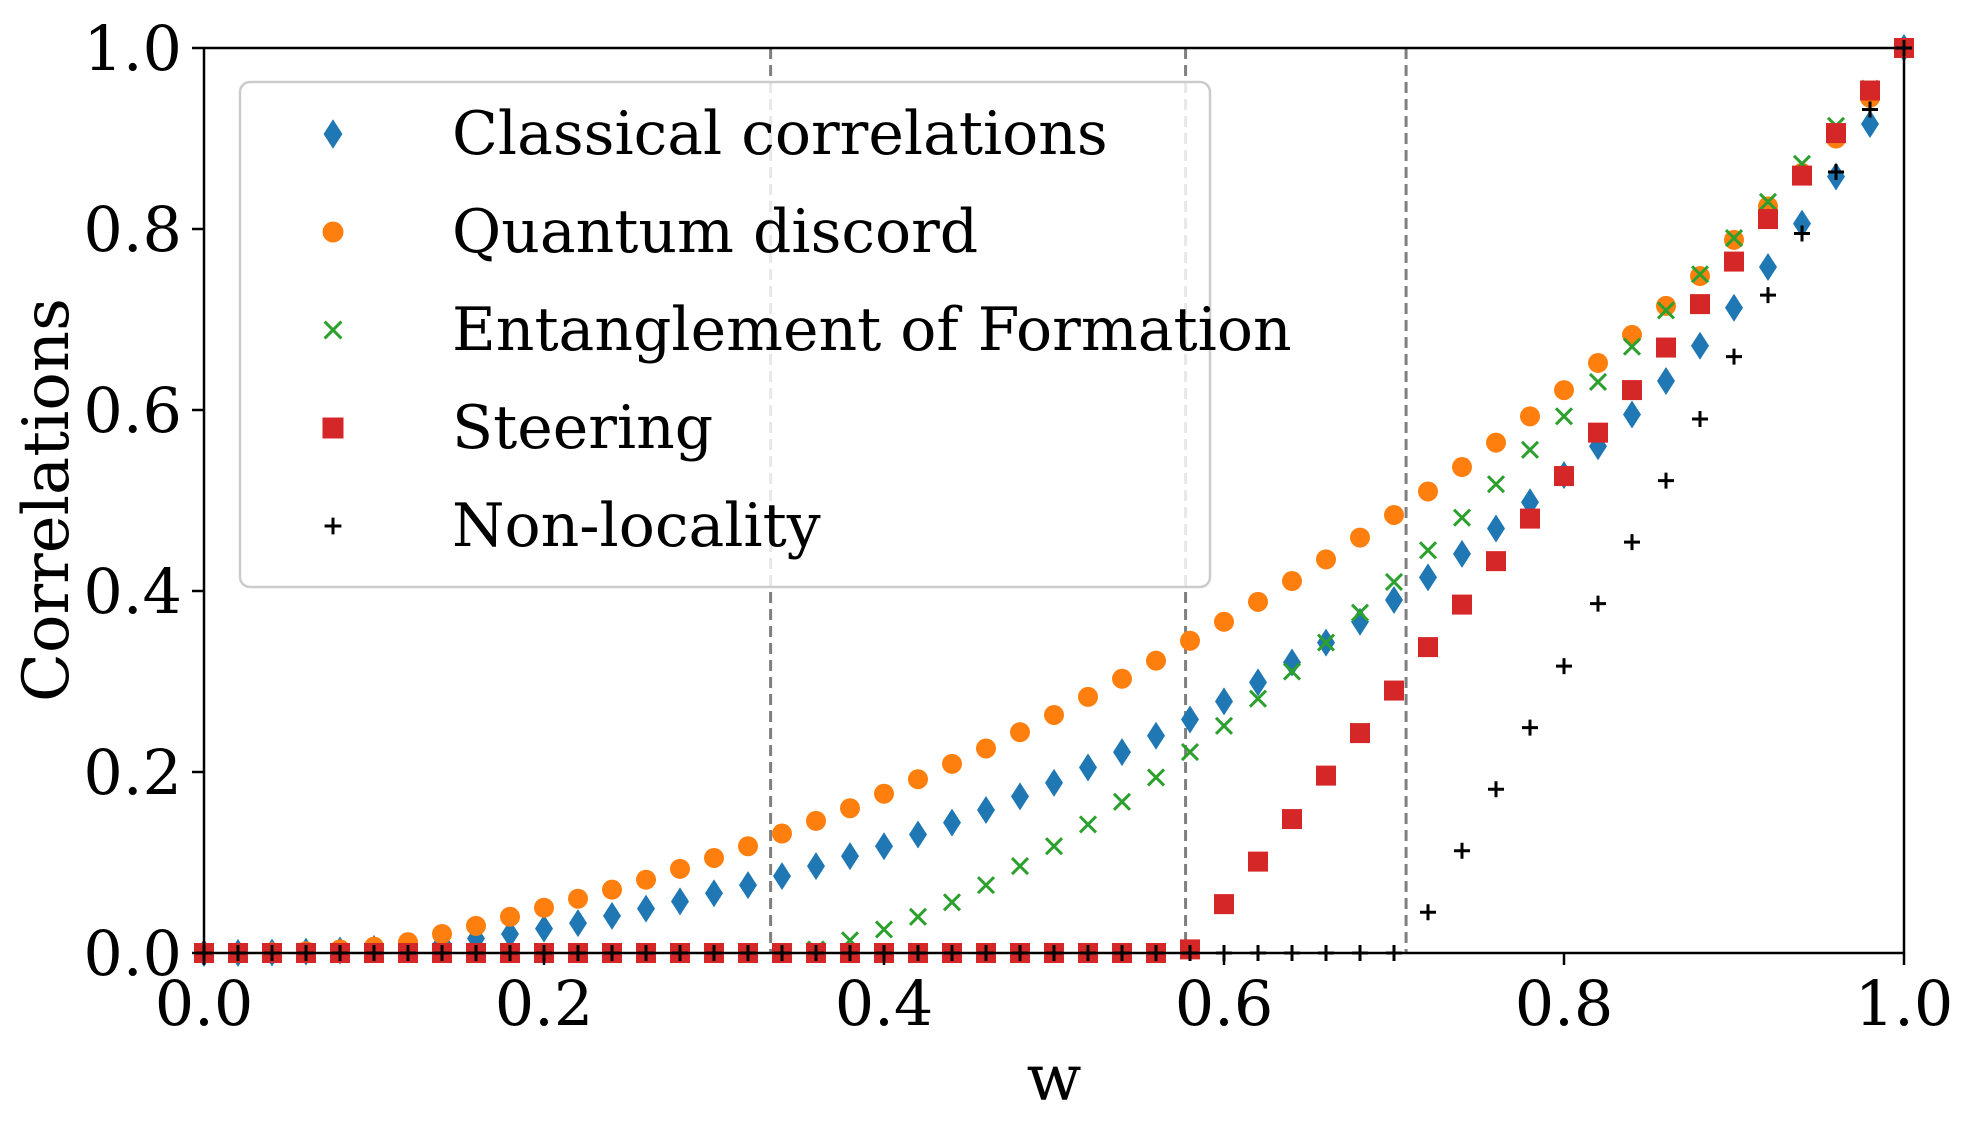  What do you see at coordinates (132, 953) in the screenshot?
I see `y-tick-label-0: 0.0` at bounding box center [132, 953].